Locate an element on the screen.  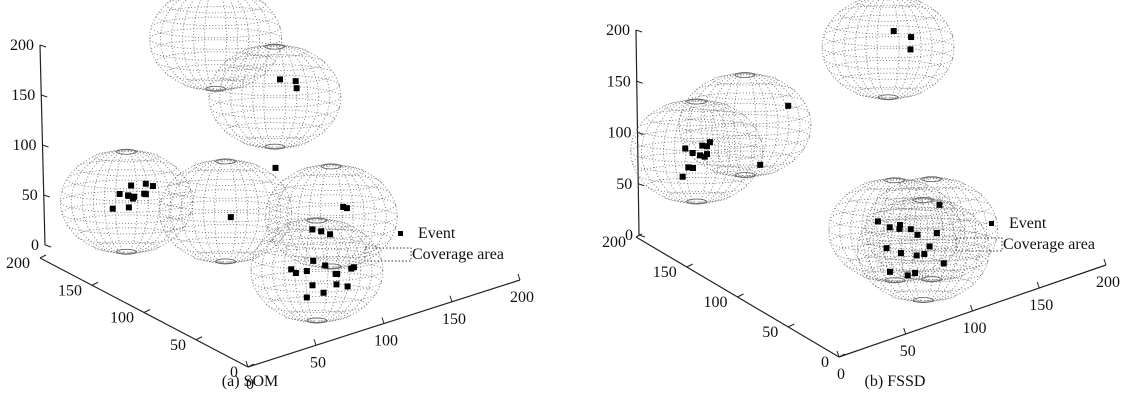
y-tick-label: 0 is located at coordinates (234, 372).